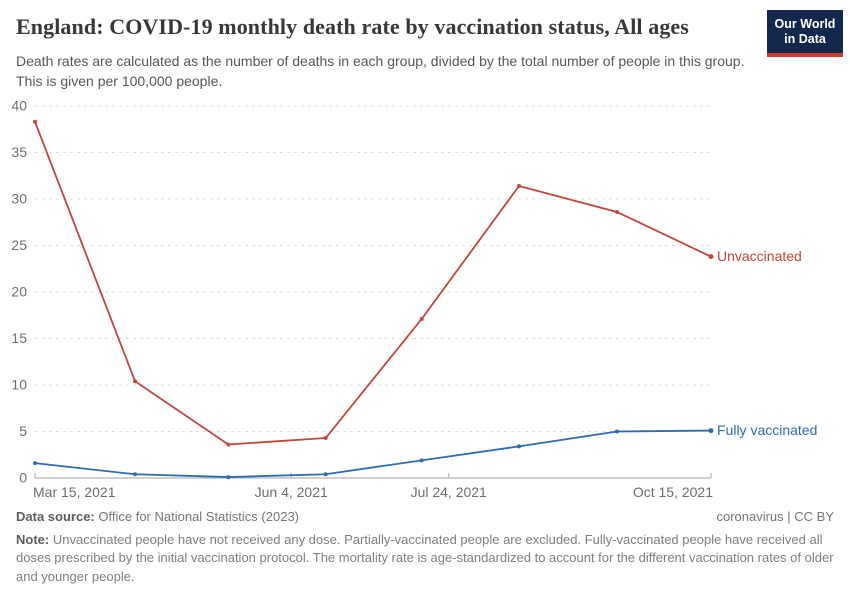 Image resolution: width=850 pixels, height=600 pixels. I want to click on y-tick-label: 25, so click(19, 245).